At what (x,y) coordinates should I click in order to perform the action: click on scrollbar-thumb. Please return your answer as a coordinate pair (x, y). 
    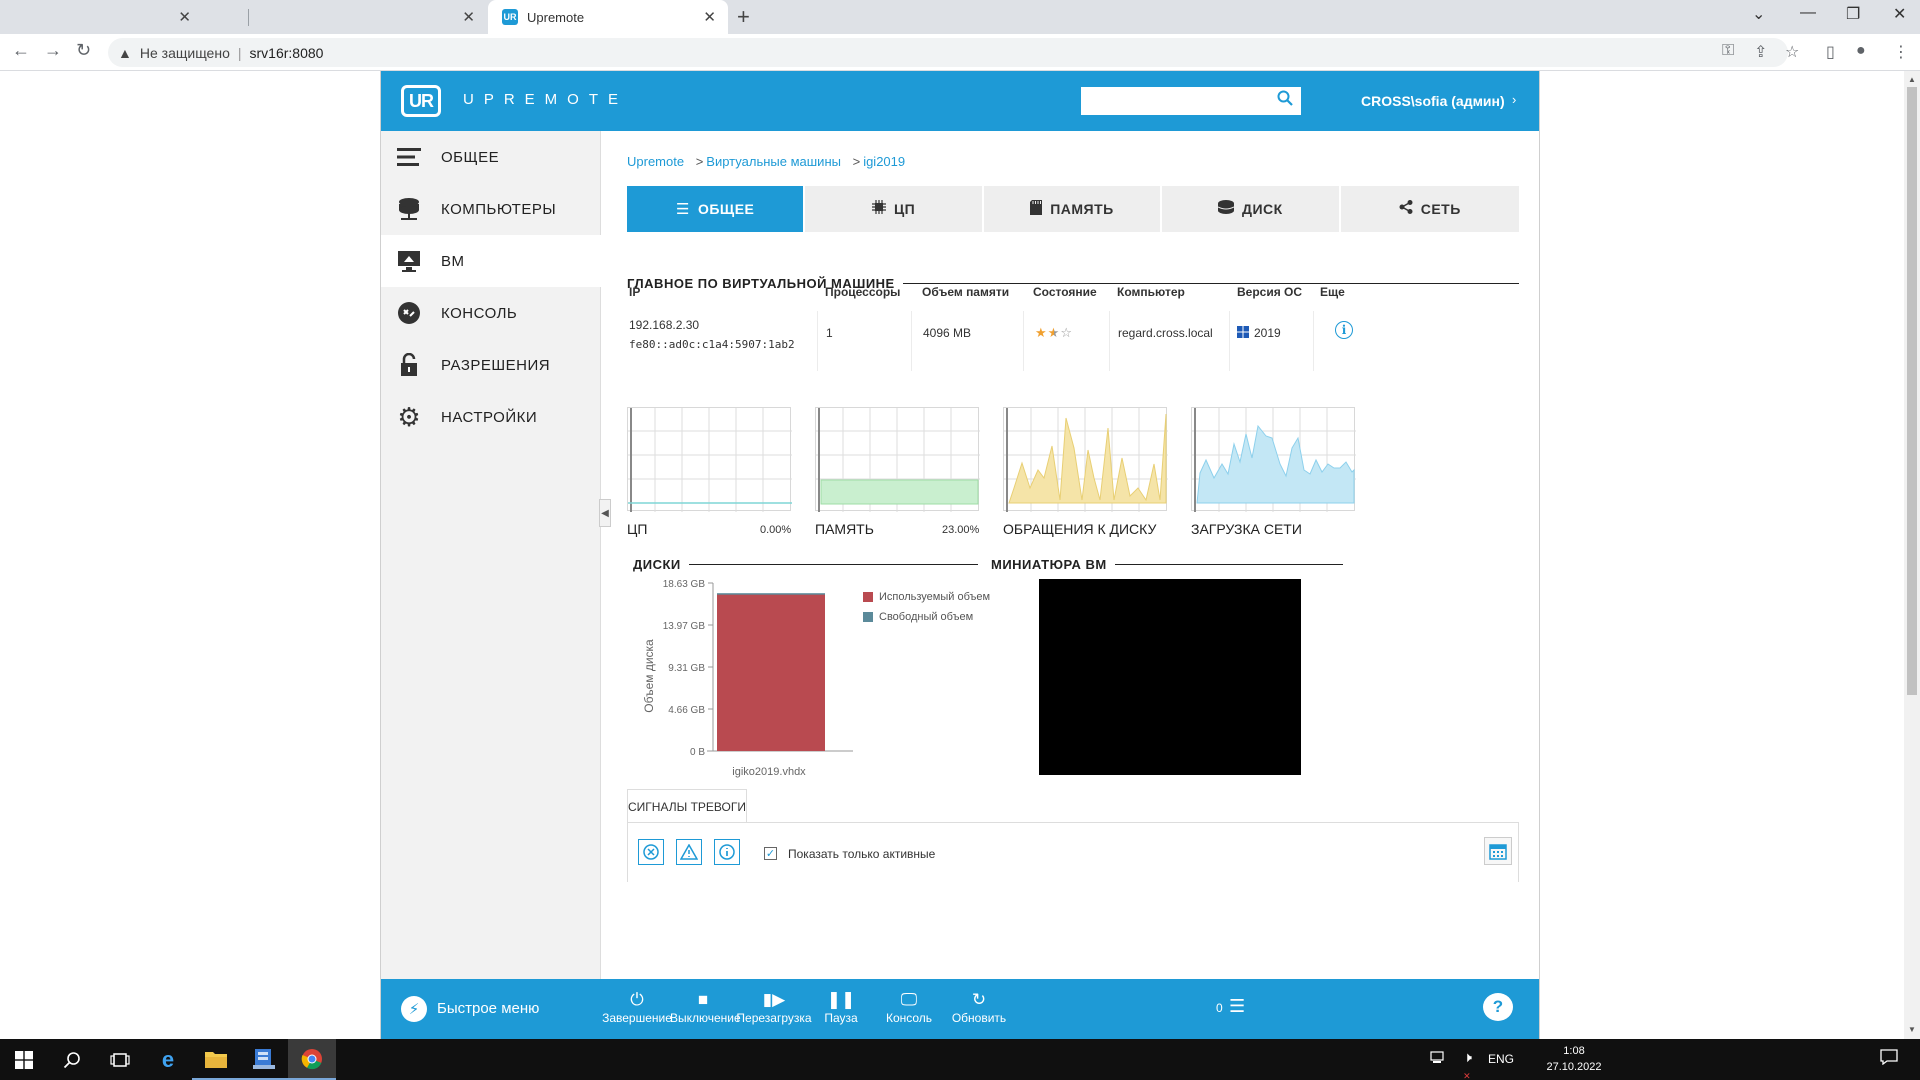
    Looking at the image, I should click on (1912, 391).